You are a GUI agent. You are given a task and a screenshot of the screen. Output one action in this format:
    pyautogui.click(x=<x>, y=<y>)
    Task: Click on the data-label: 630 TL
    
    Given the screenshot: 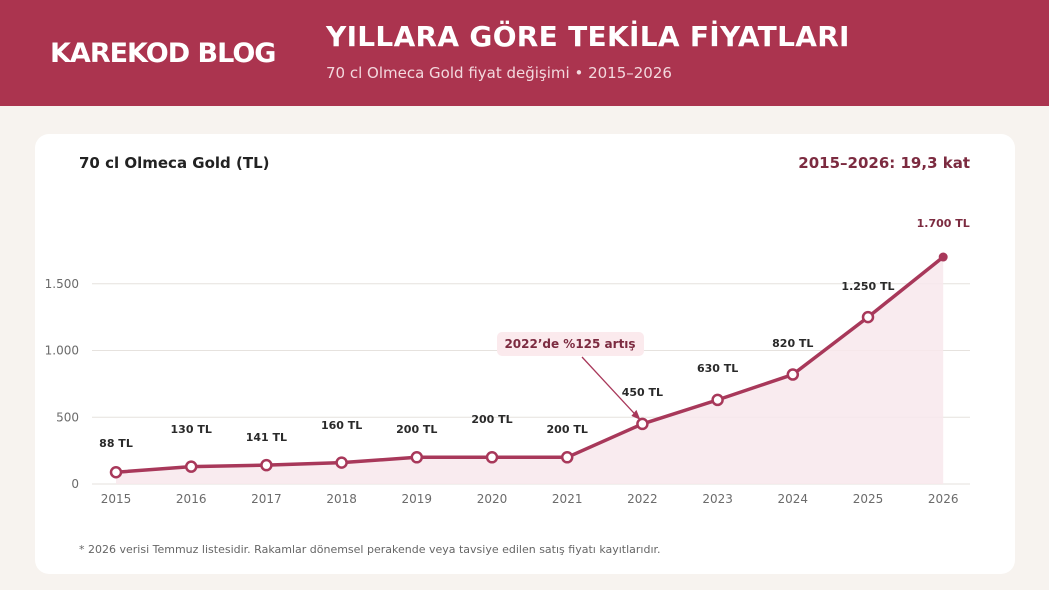 What is the action you would take?
    pyautogui.click(x=717, y=368)
    